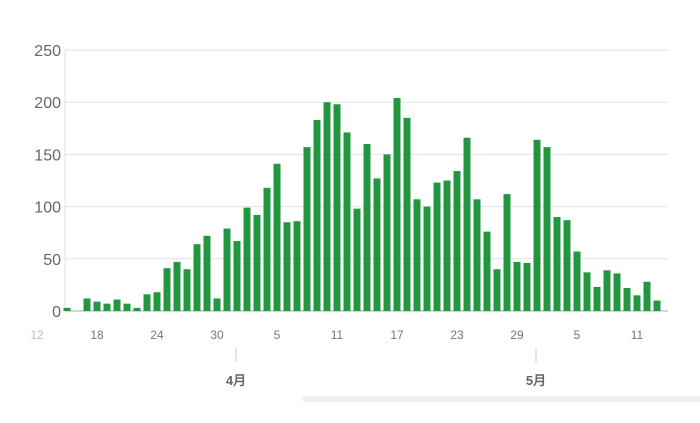 The width and height of the screenshot is (700, 423). I want to click on x-tick-label: 23, so click(457, 335).